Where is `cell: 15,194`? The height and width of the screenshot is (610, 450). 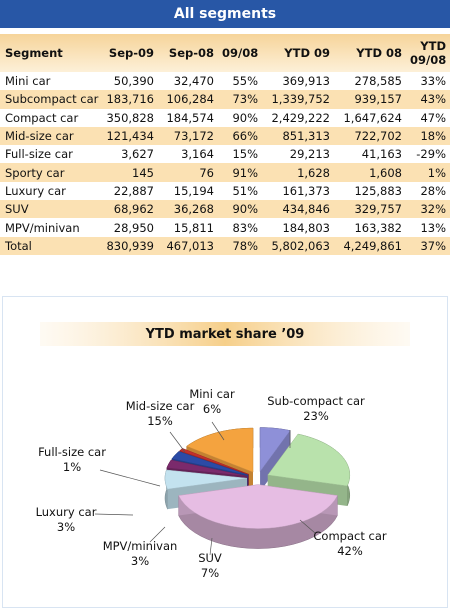
cell: 15,194 is located at coordinates (193, 190).